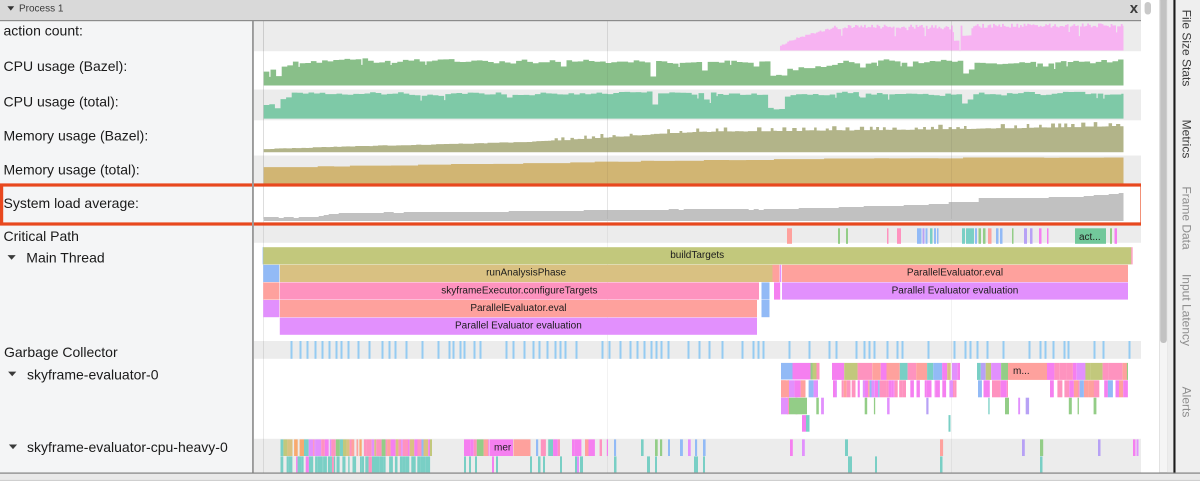  What do you see at coordinates (1187, 139) in the screenshot?
I see `svg-text: Metrics` at bounding box center [1187, 139].